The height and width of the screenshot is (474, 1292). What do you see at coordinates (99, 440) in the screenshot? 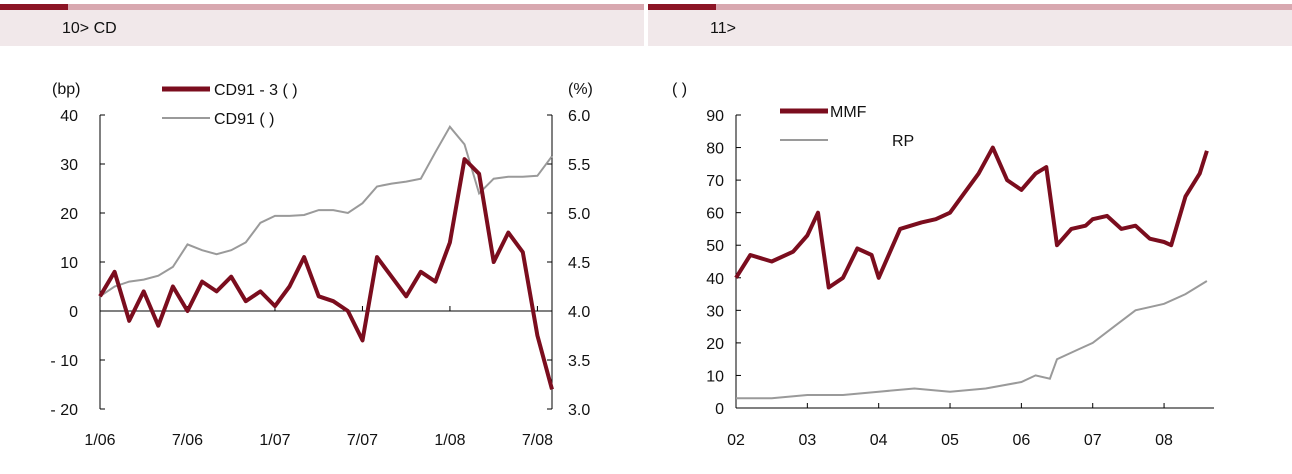
I see `x-tick-label: 1/06` at bounding box center [99, 440].